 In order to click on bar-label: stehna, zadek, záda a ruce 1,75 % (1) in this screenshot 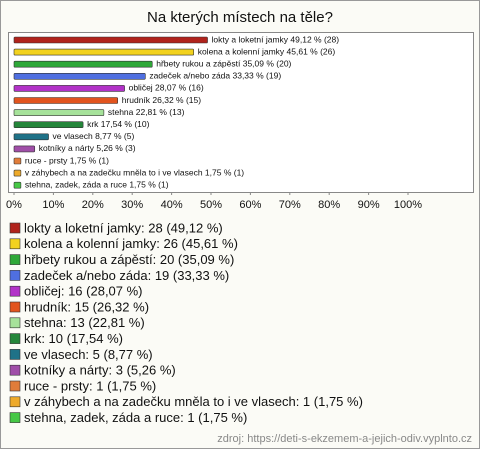, I will do `click(97, 184)`.